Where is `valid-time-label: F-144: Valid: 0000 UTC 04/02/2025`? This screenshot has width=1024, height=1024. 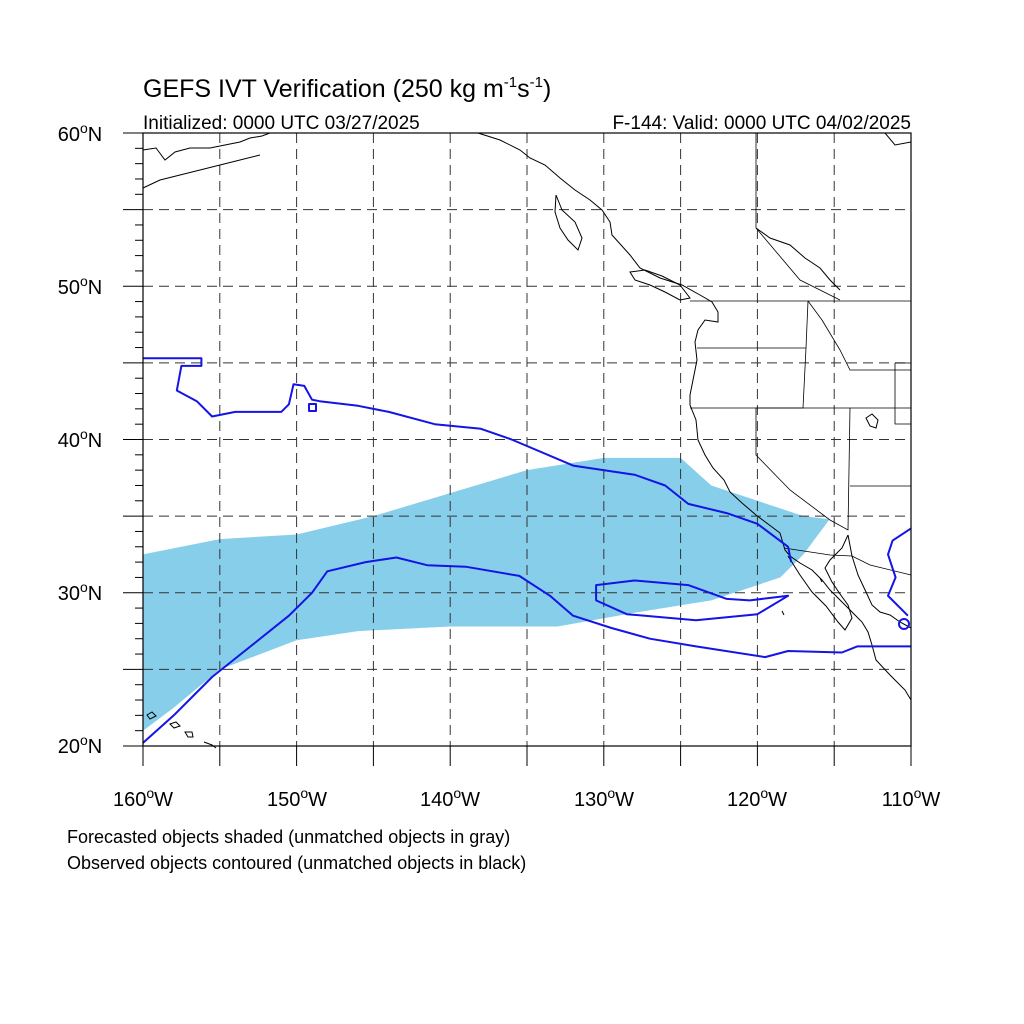
valid-time-label: F-144: Valid: 0000 UTC 04/02/2025 is located at coordinates (761, 123).